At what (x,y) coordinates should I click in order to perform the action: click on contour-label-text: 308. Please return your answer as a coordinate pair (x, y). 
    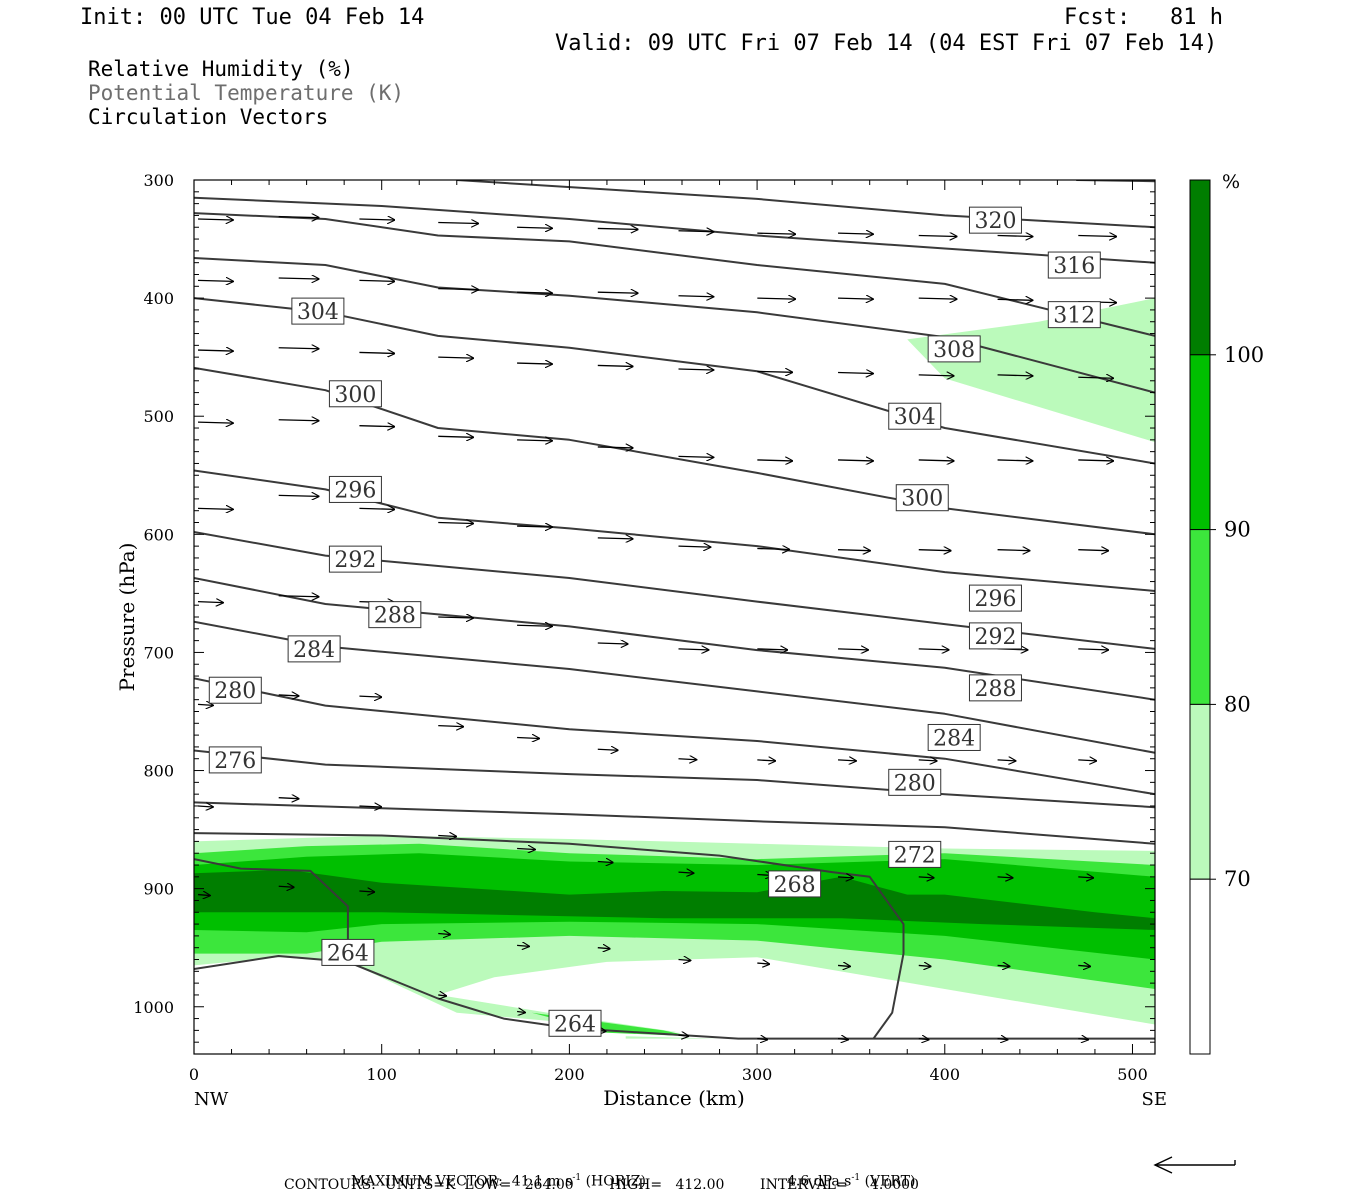
    Looking at the image, I should click on (954, 350).